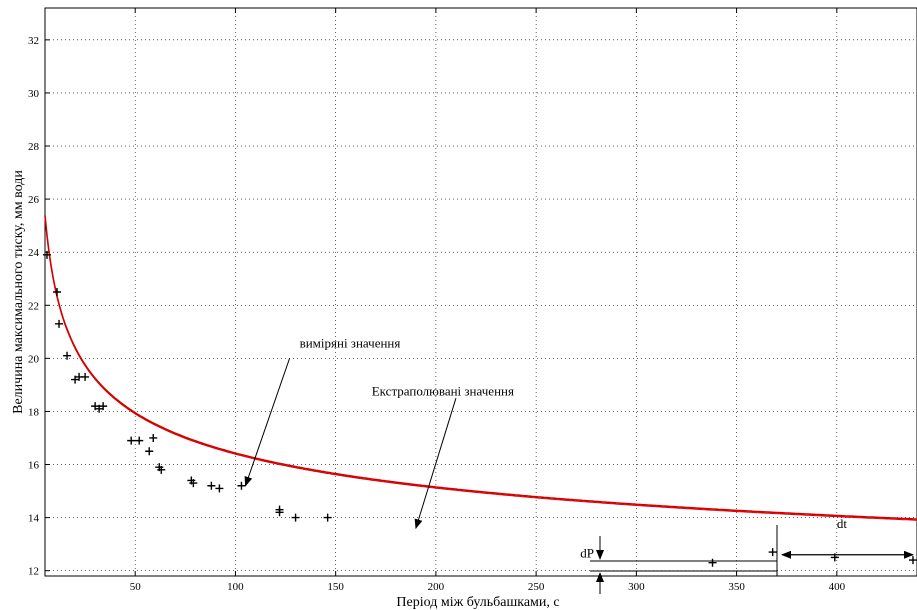  Describe the element at coordinates (34, 412) in the screenshot. I see `y-tick-label: 18` at that location.